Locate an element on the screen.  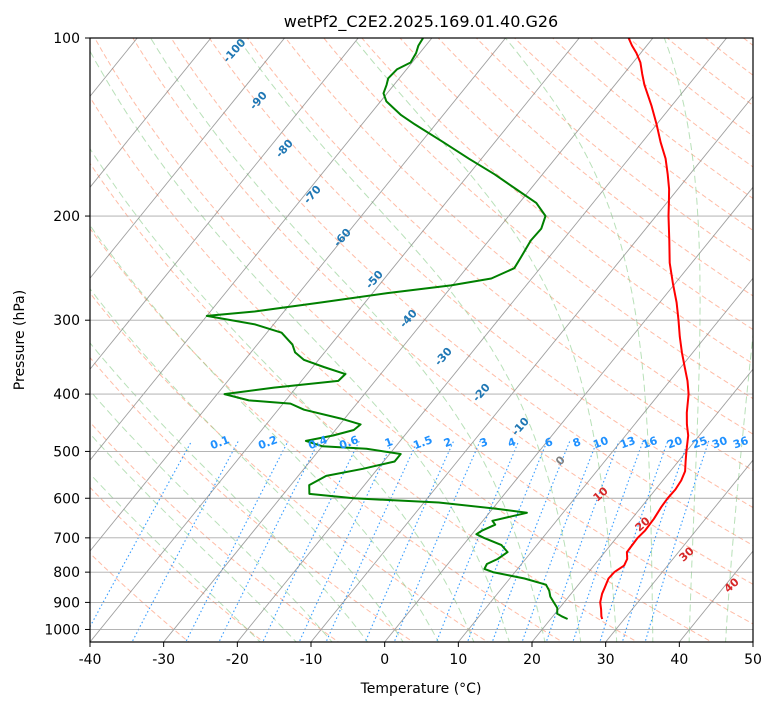
mixing-ratio-label: 13 is located at coordinates (627, 442).